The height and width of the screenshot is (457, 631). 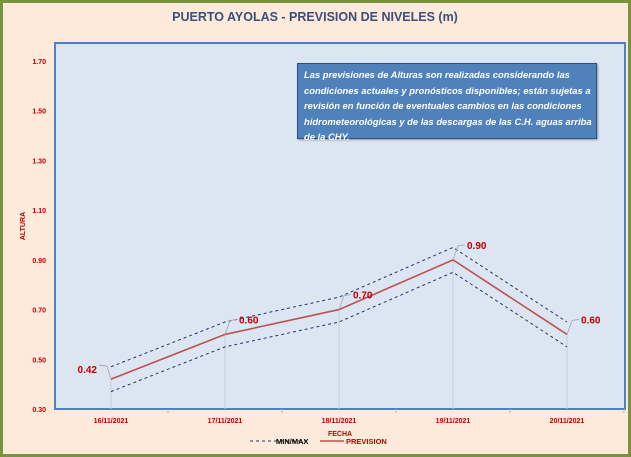 I want to click on legend: MIN/MAX PREVISION, so click(x=318, y=441).